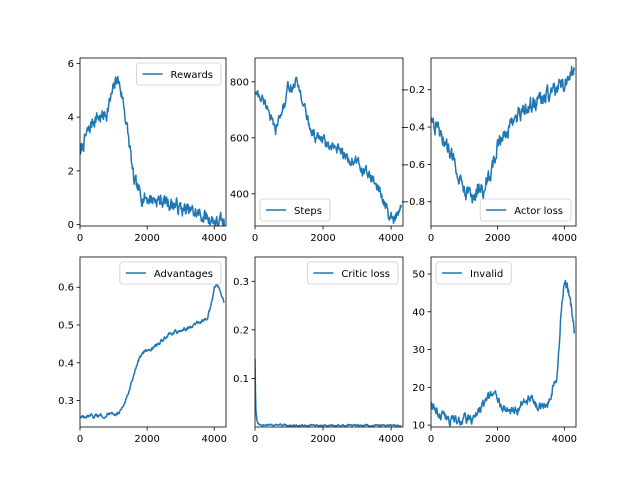 This screenshot has width=640, height=480. I want to click on legend: Steps, so click(295, 210).